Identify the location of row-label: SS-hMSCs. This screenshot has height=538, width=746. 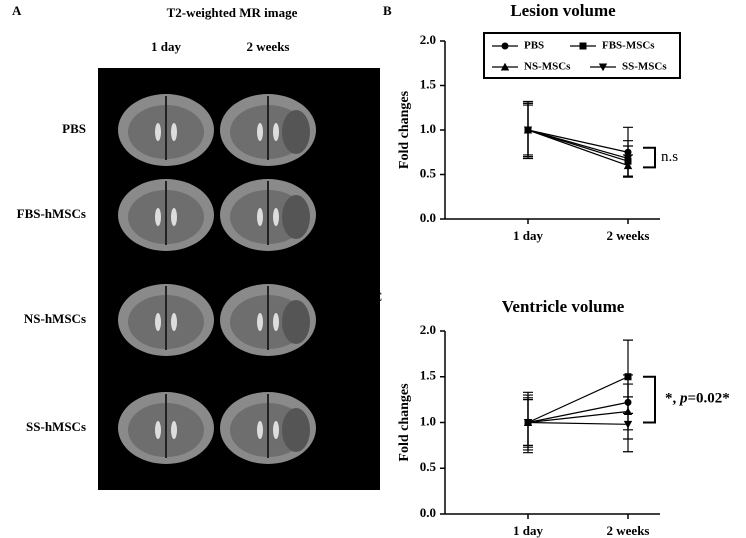
(56, 426).